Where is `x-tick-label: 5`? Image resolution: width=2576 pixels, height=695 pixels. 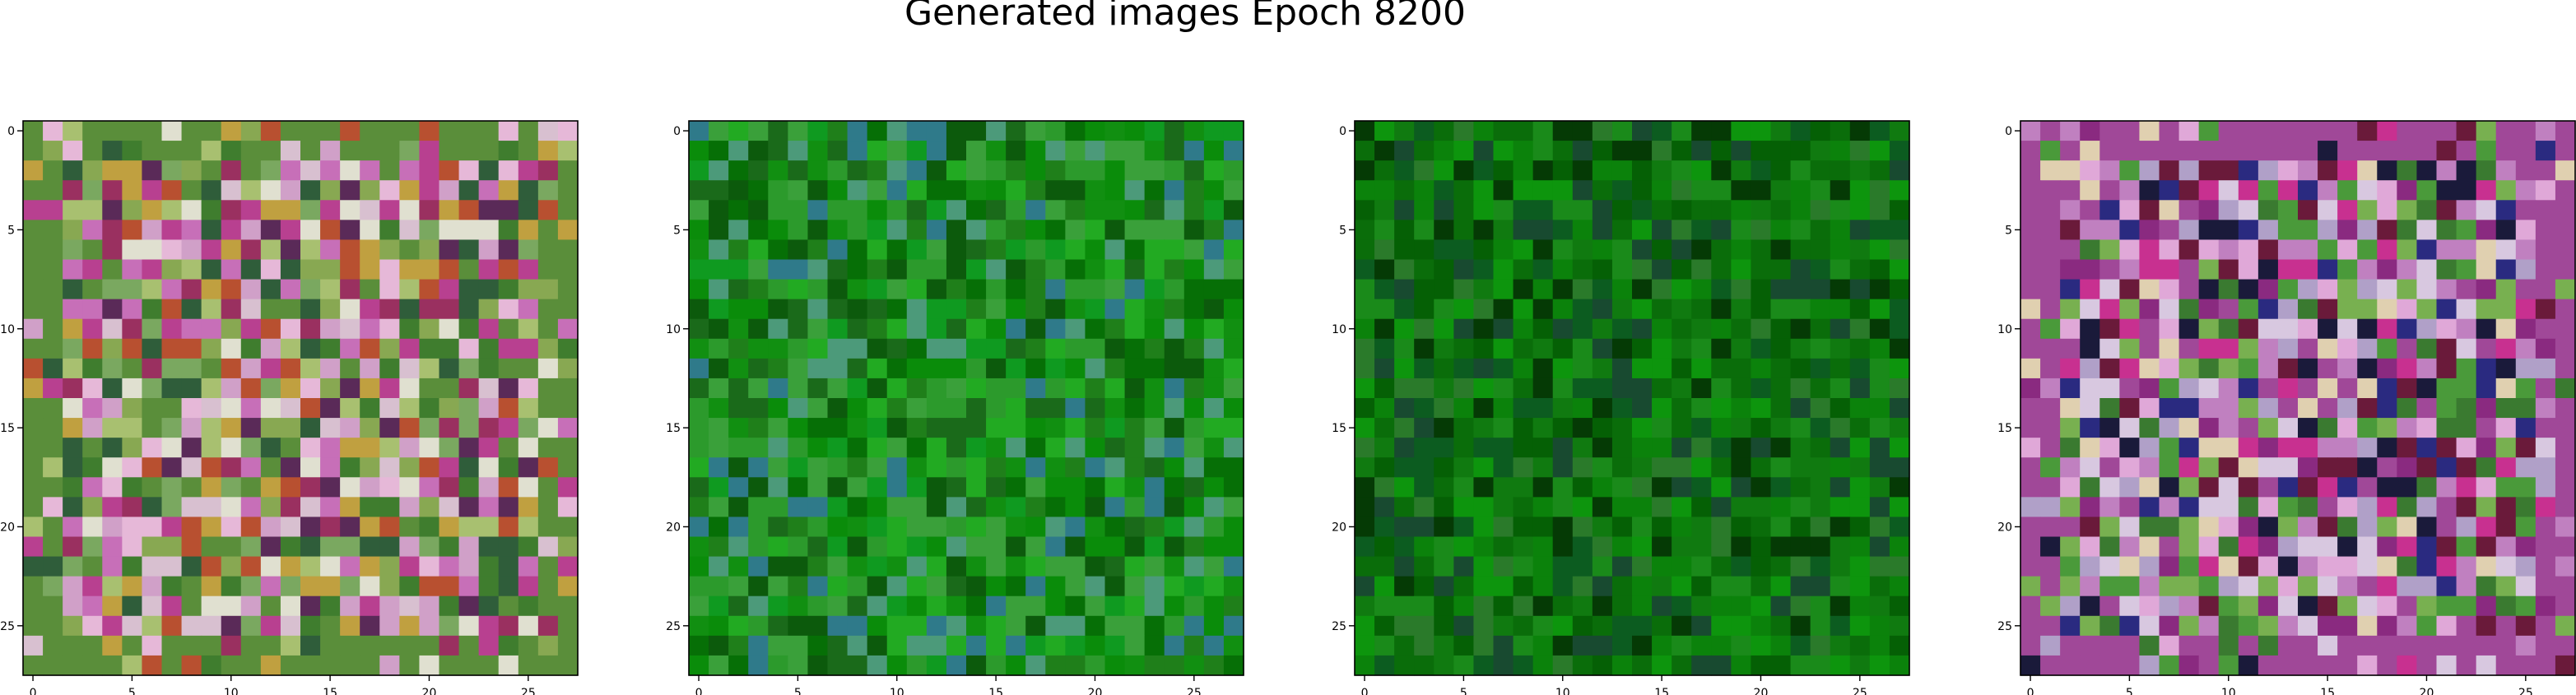 x-tick-label: 5 is located at coordinates (132, 691).